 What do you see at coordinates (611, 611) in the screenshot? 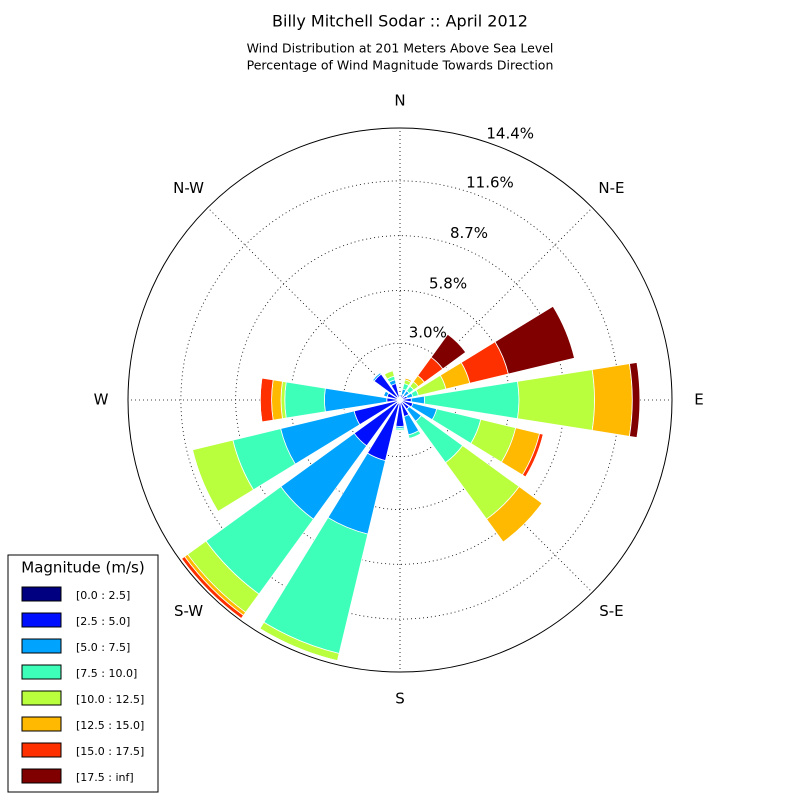
I see `direction-label: S-E` at bounding box center [611, 611].